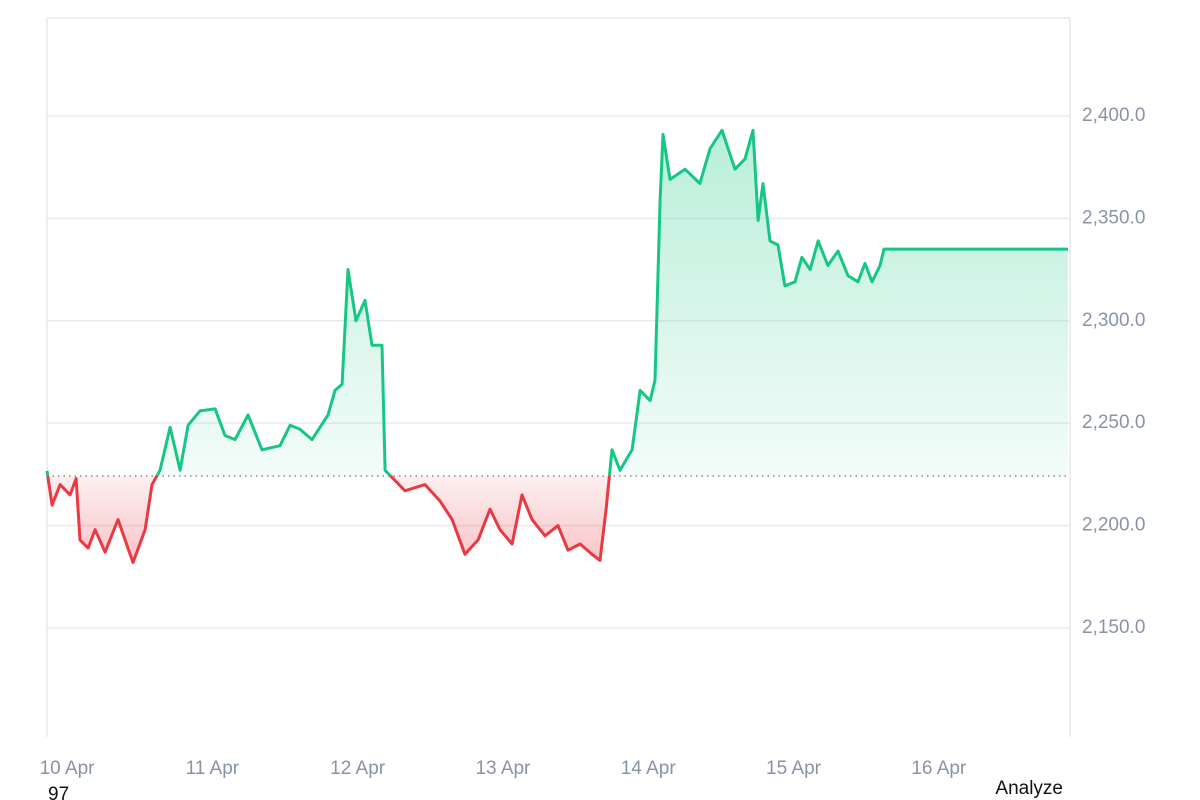  I want to click on x-tick-label: 12 Apr, so click(358, 768).